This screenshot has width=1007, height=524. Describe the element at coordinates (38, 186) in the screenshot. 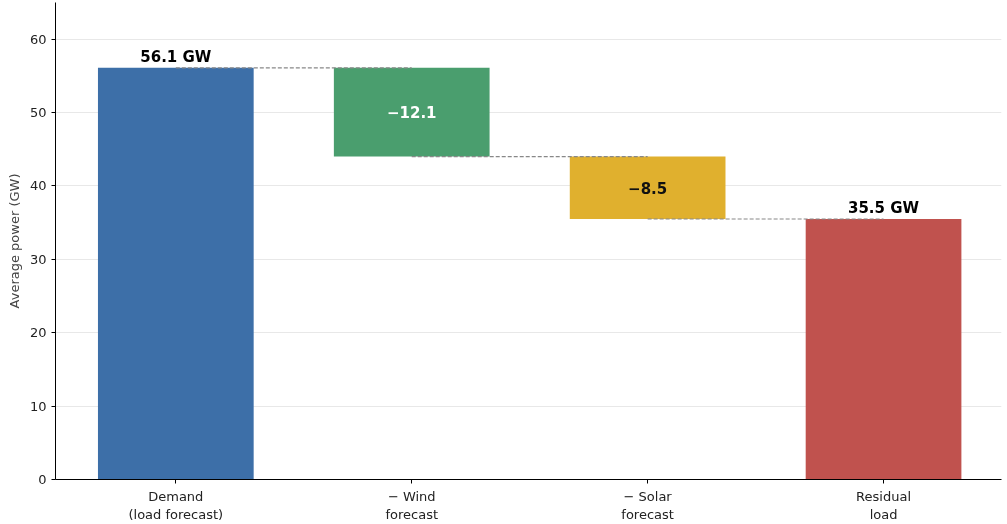

I see `y-tick-label: 40` at that location.